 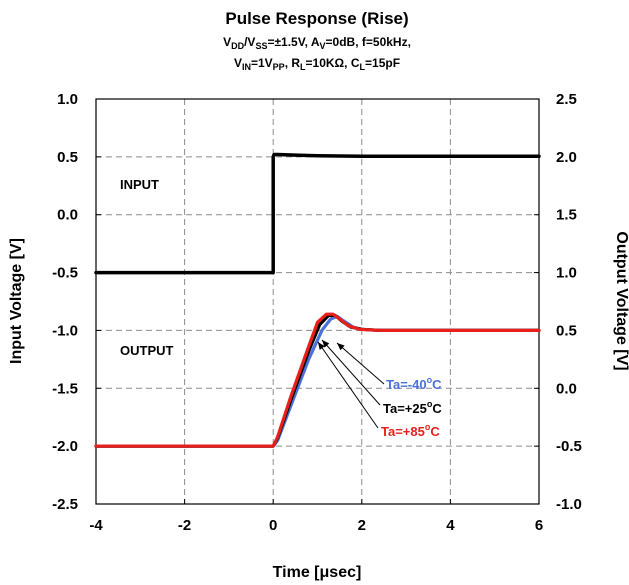 I want to click on right-y-tick-label: -0.5, so click(x=569, y=446).